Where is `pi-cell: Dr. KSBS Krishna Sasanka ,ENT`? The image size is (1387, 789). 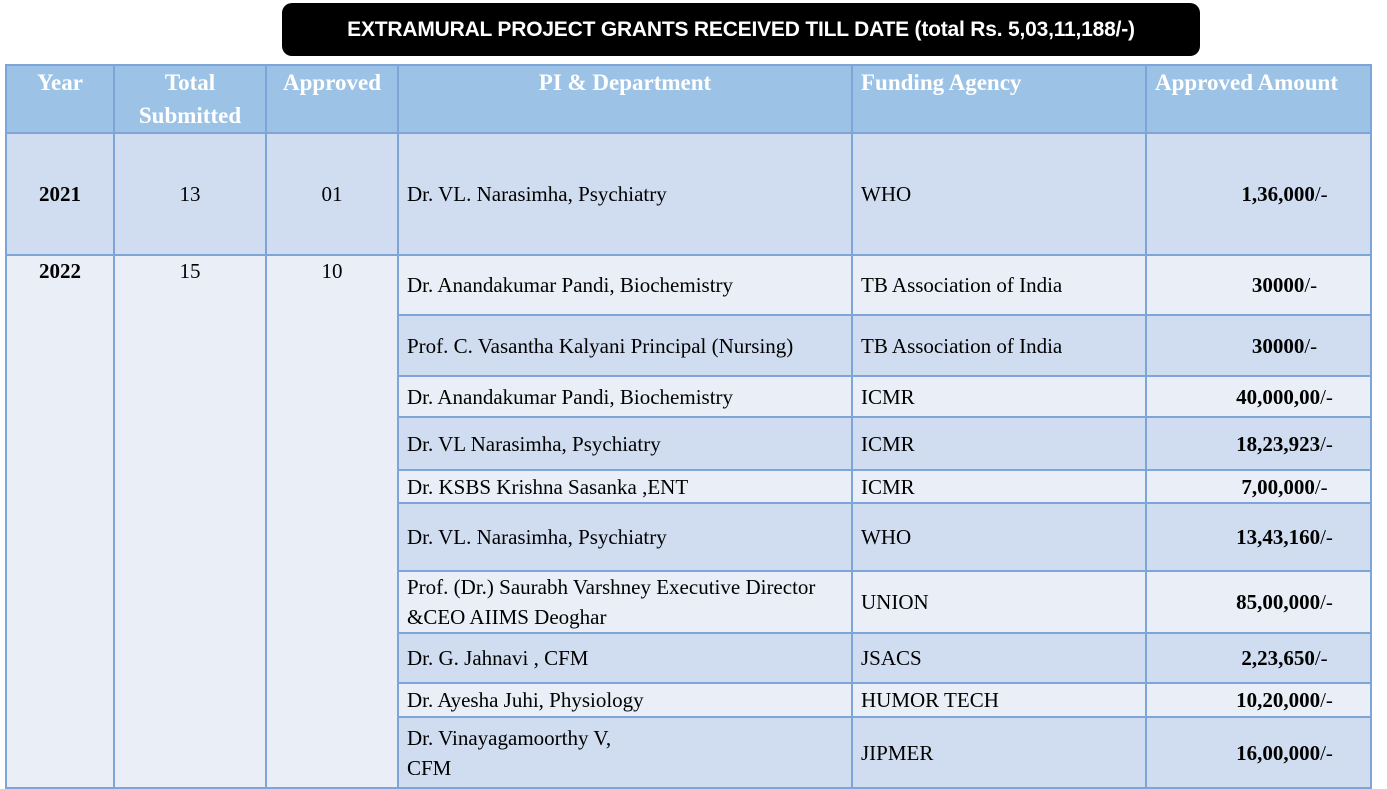 pi-cell: Dr. KSBS Krishna Sasanka ,ENT is located at coordinates (625, 486).